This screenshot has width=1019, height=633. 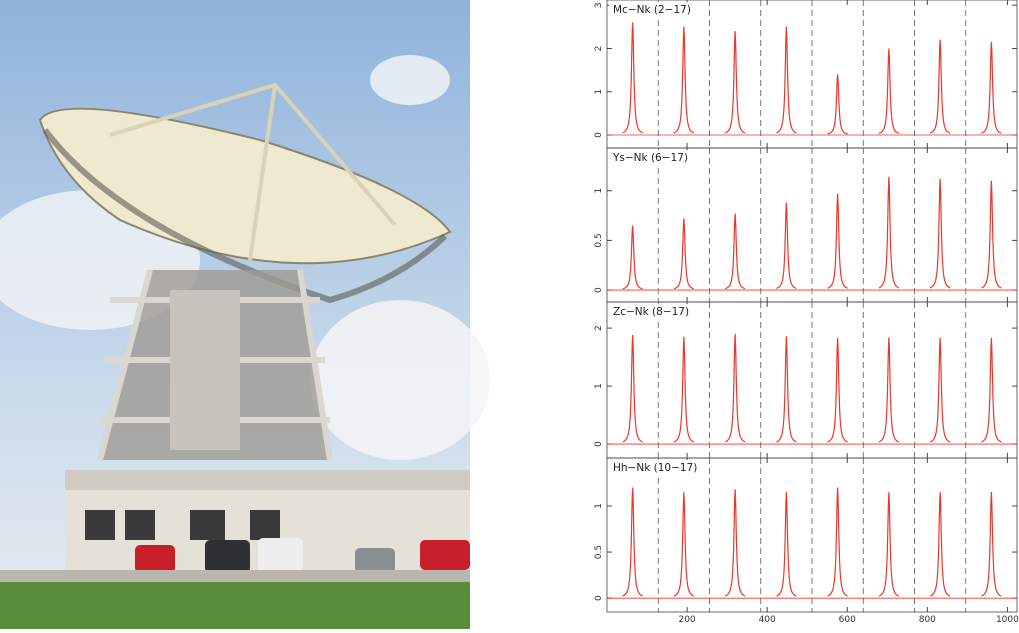 I want to click on x-tick-label: 600, so click(x=847, y=620).